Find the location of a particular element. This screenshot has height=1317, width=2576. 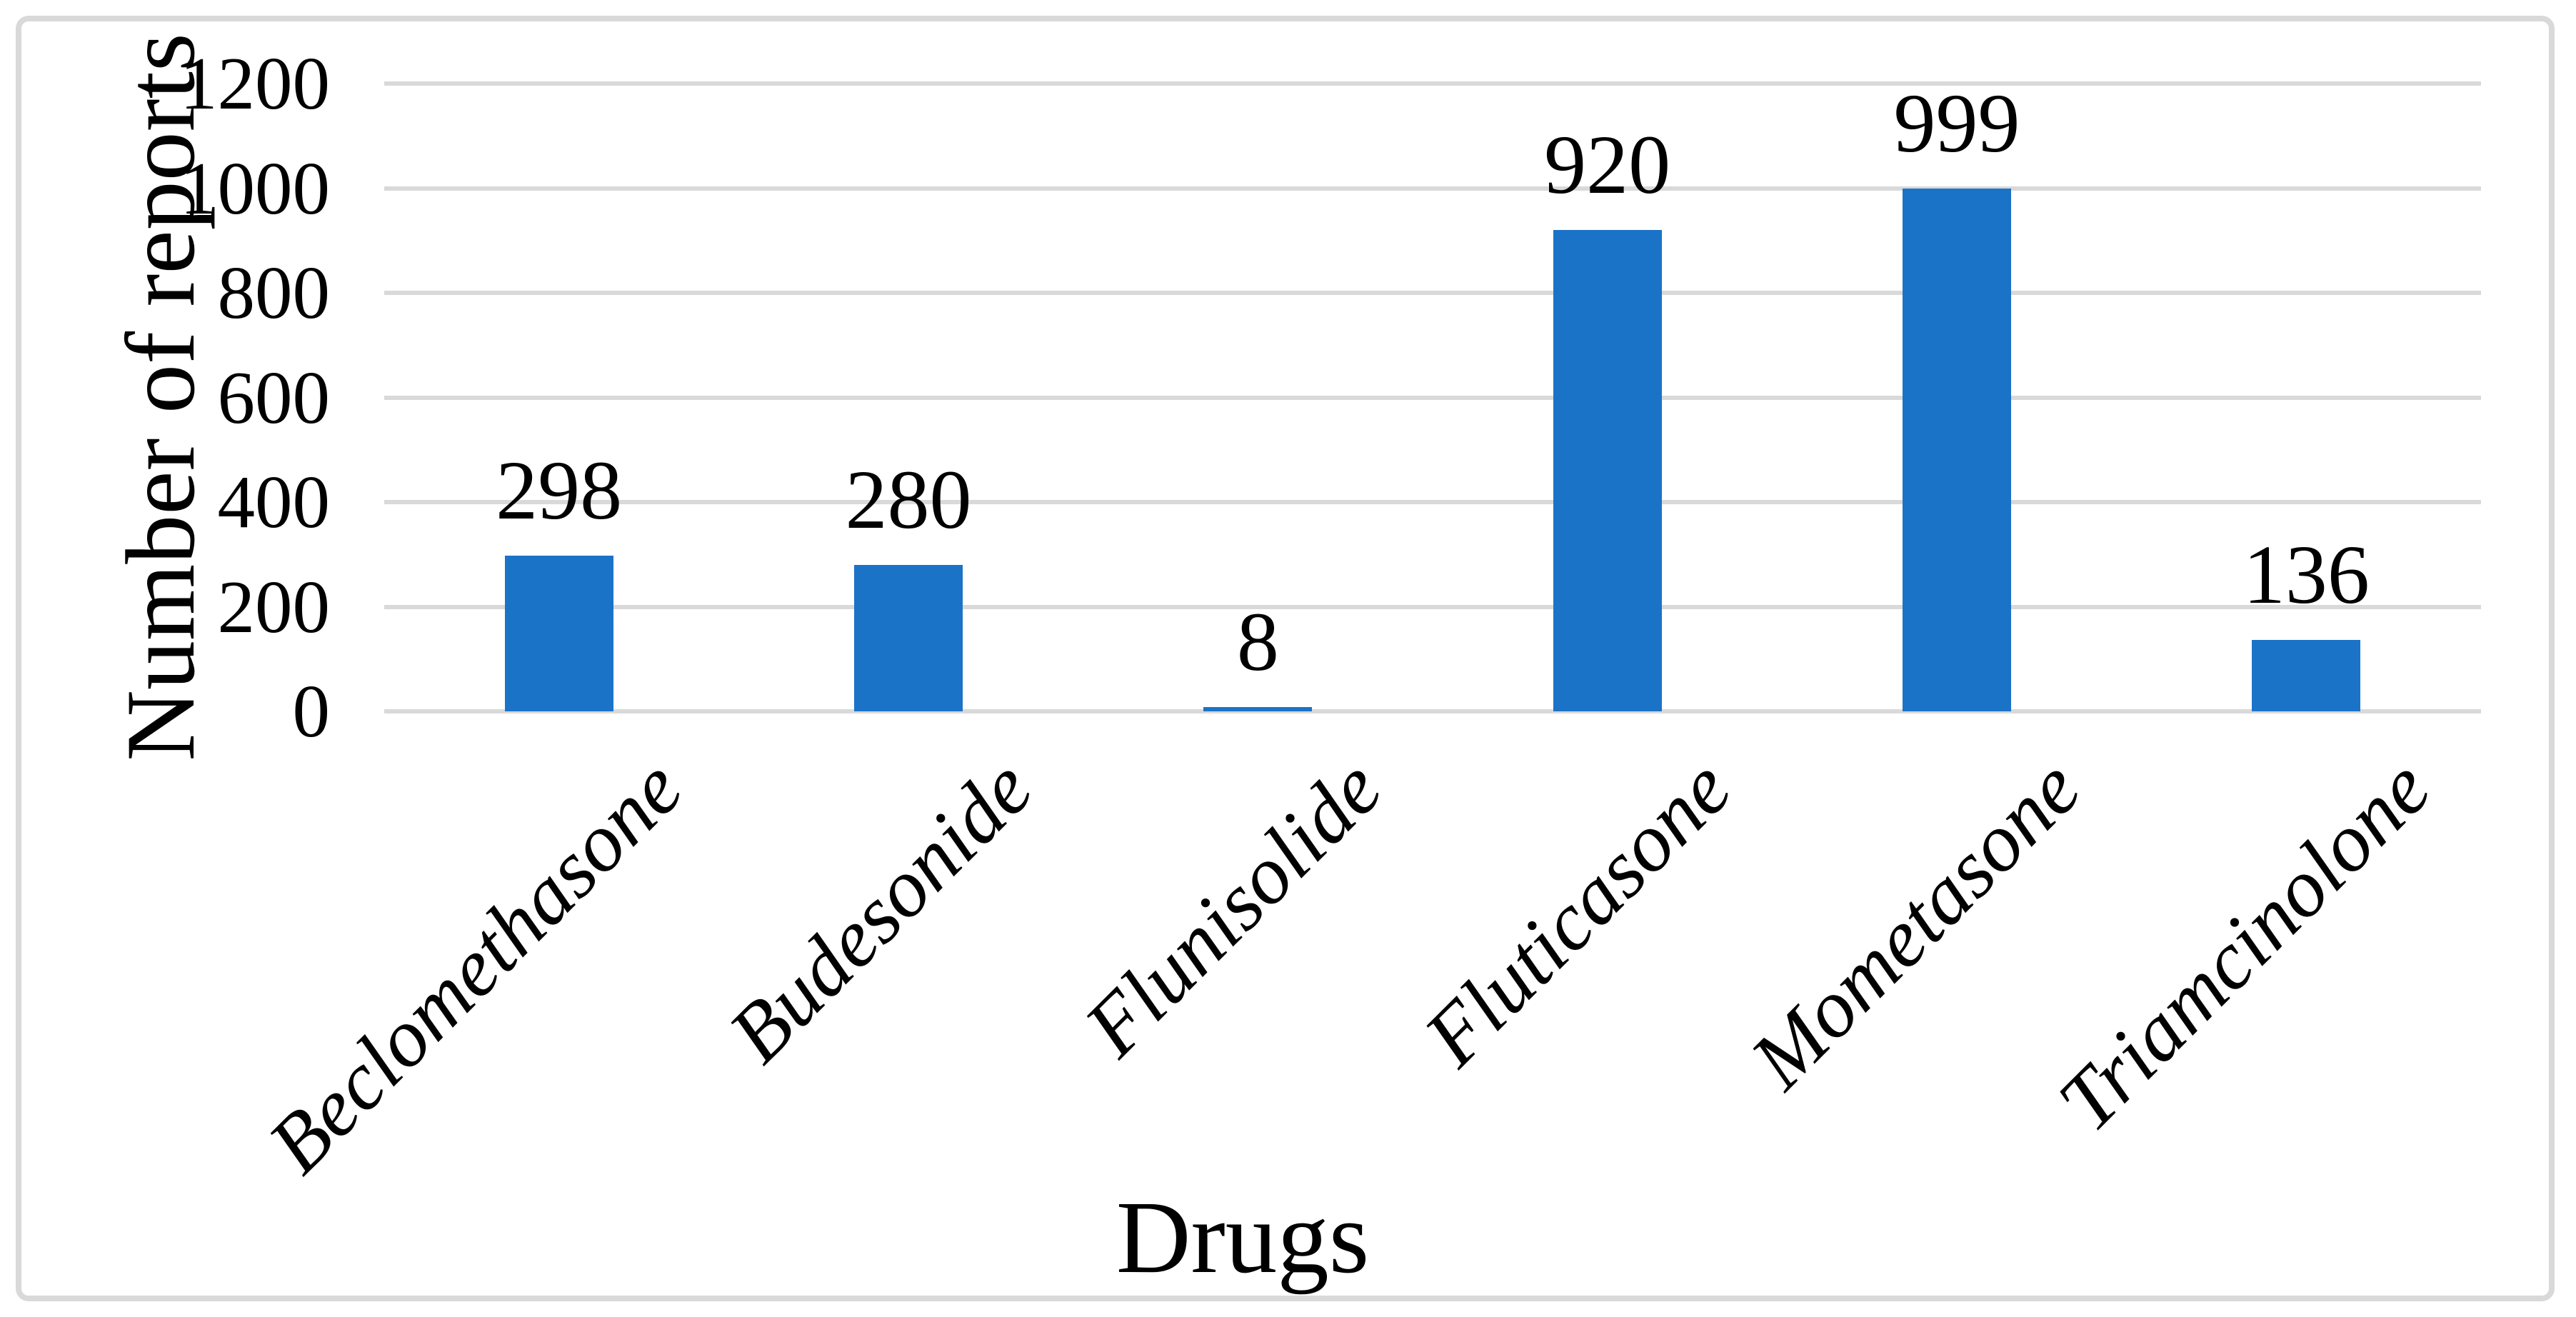

x-axis-title: Drugs is located at coordinates (1243, 1238).